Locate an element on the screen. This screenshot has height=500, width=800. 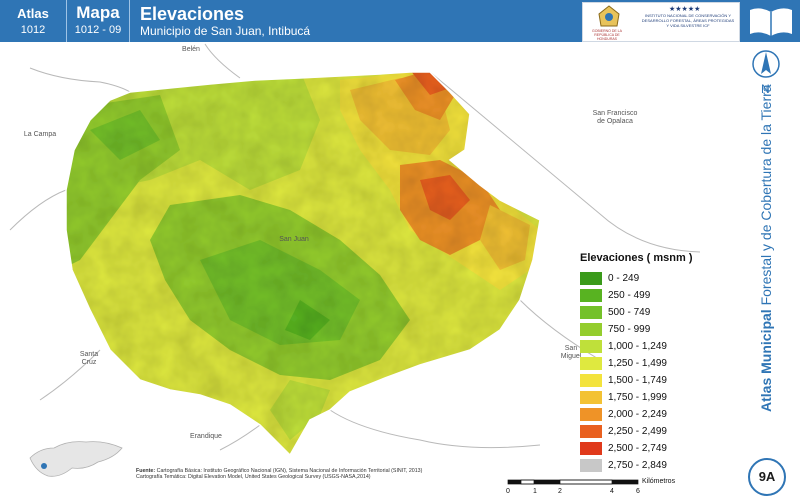
legend-item: 250 - 499 is located at coordinates (660, 295).